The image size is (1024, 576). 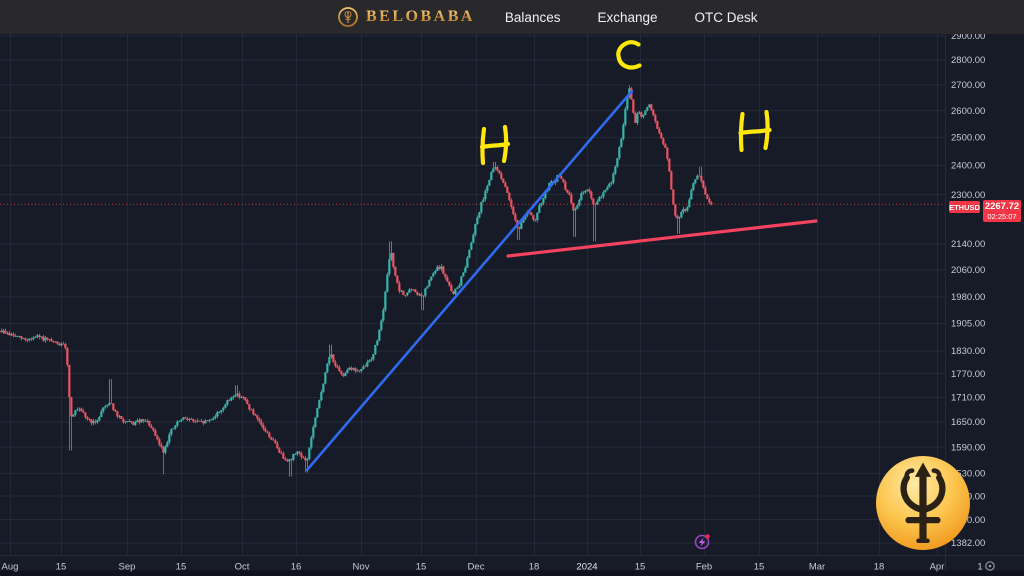 What do you see at coordinates (968, 351) in the screenshot?
I see `svg-text: 1830.00` at bounding box center [968, 351].